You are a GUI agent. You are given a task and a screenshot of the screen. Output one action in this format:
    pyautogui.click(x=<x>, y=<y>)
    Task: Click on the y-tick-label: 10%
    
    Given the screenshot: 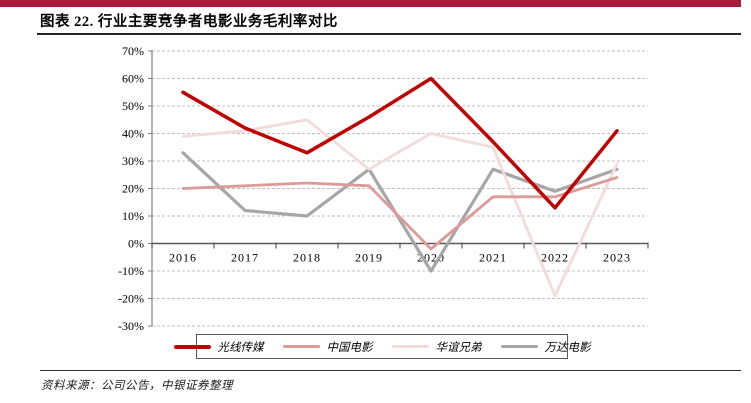 What is the action you would take?
    pyautogui.click(x=133, y=216)
    